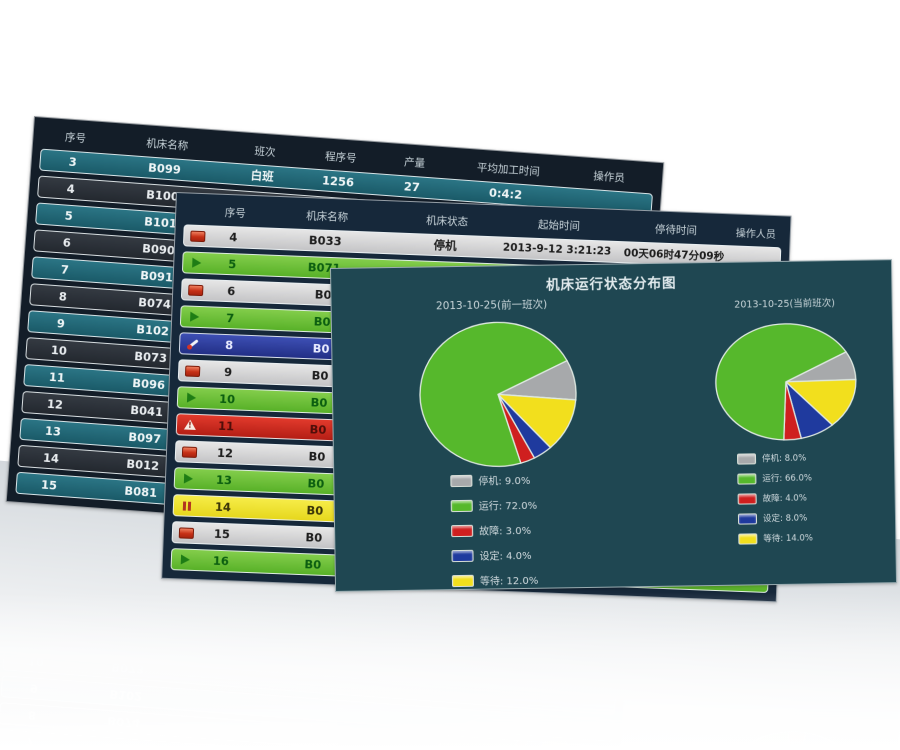  What do you see at coordinates (340, 157) in the screenshot?
I see `col-header-program: 程序号` at bounding box center [340, 157].